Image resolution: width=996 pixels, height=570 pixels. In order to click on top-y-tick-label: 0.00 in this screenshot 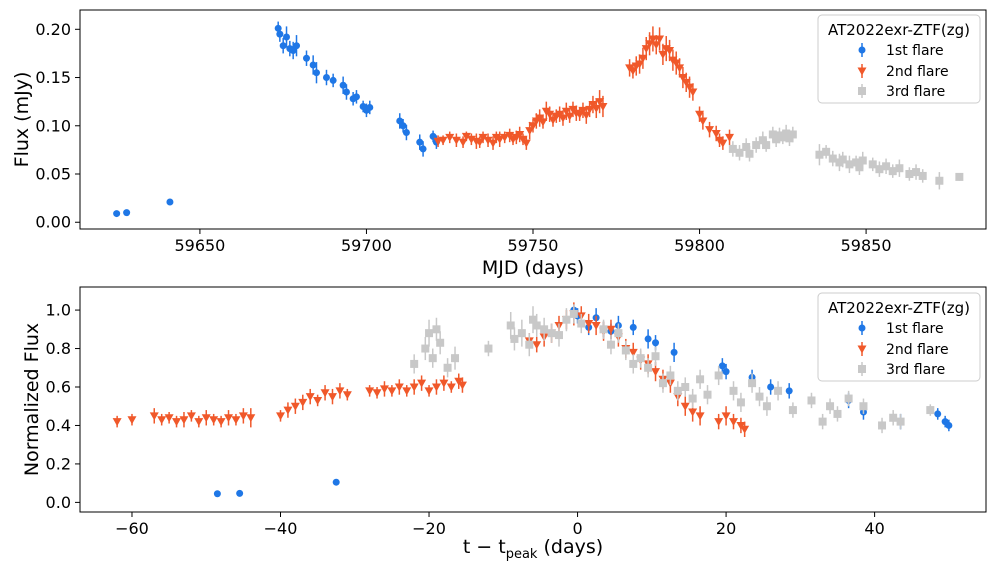, I will do `click(53, 222)`.